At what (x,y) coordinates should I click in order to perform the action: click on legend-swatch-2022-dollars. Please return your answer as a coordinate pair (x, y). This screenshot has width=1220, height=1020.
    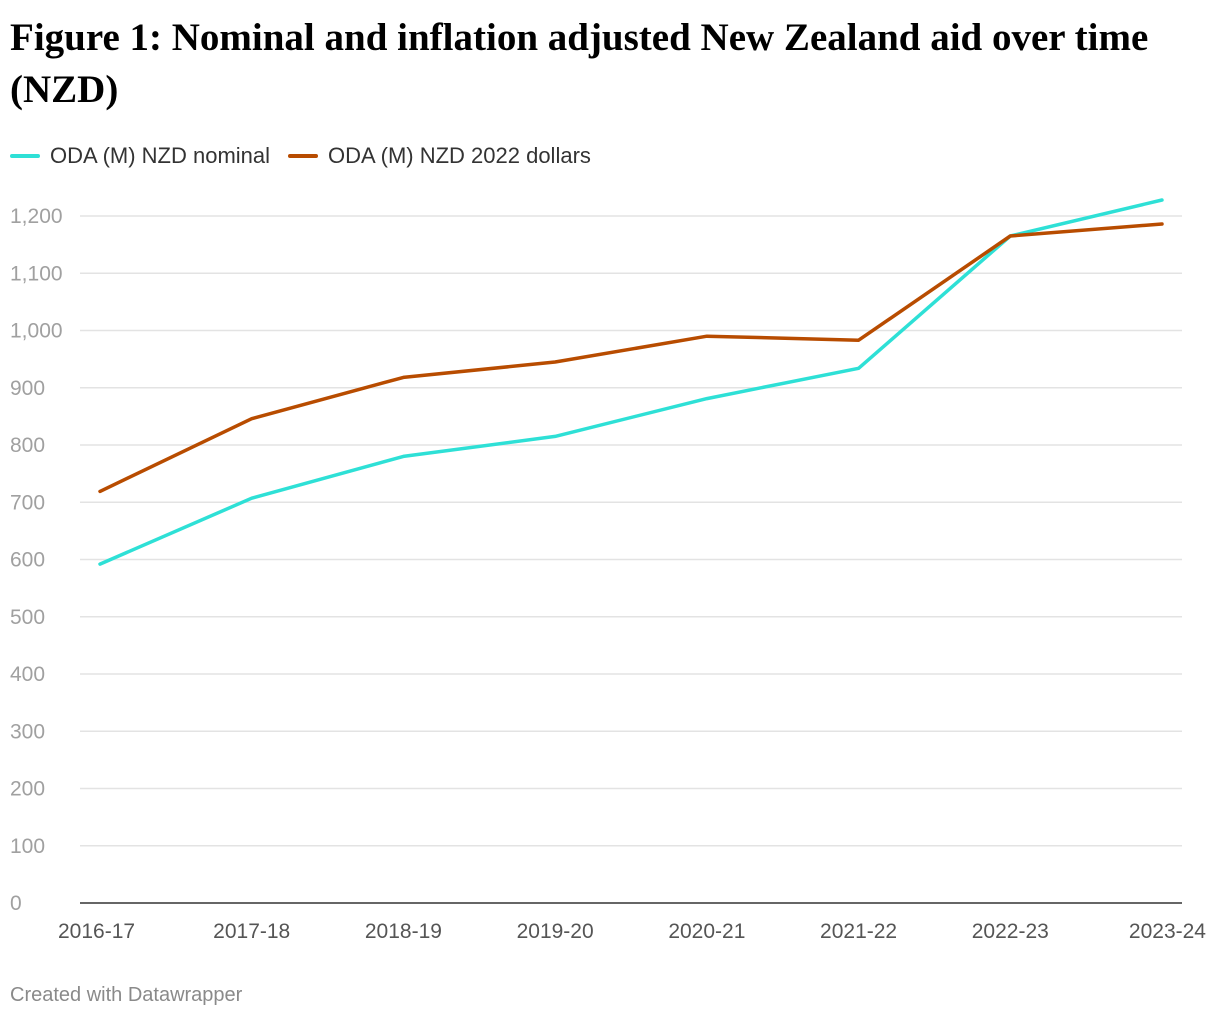
    Looking at the image, I should click on (303, 156).